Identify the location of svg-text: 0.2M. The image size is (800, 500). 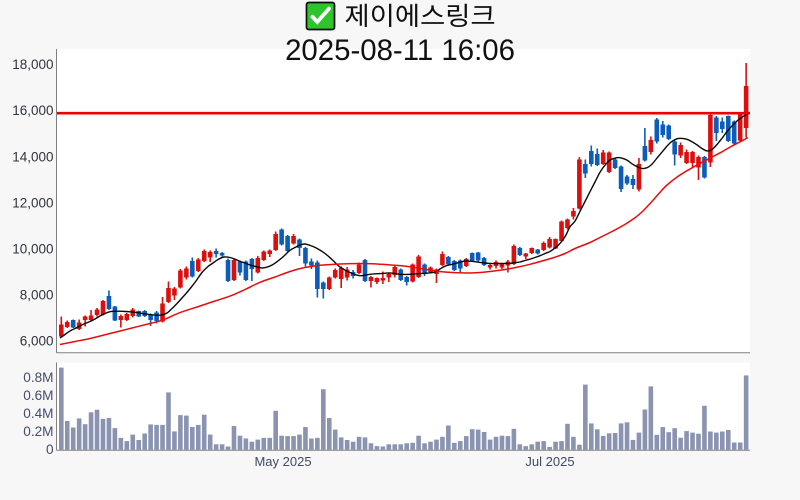
(38, 431).